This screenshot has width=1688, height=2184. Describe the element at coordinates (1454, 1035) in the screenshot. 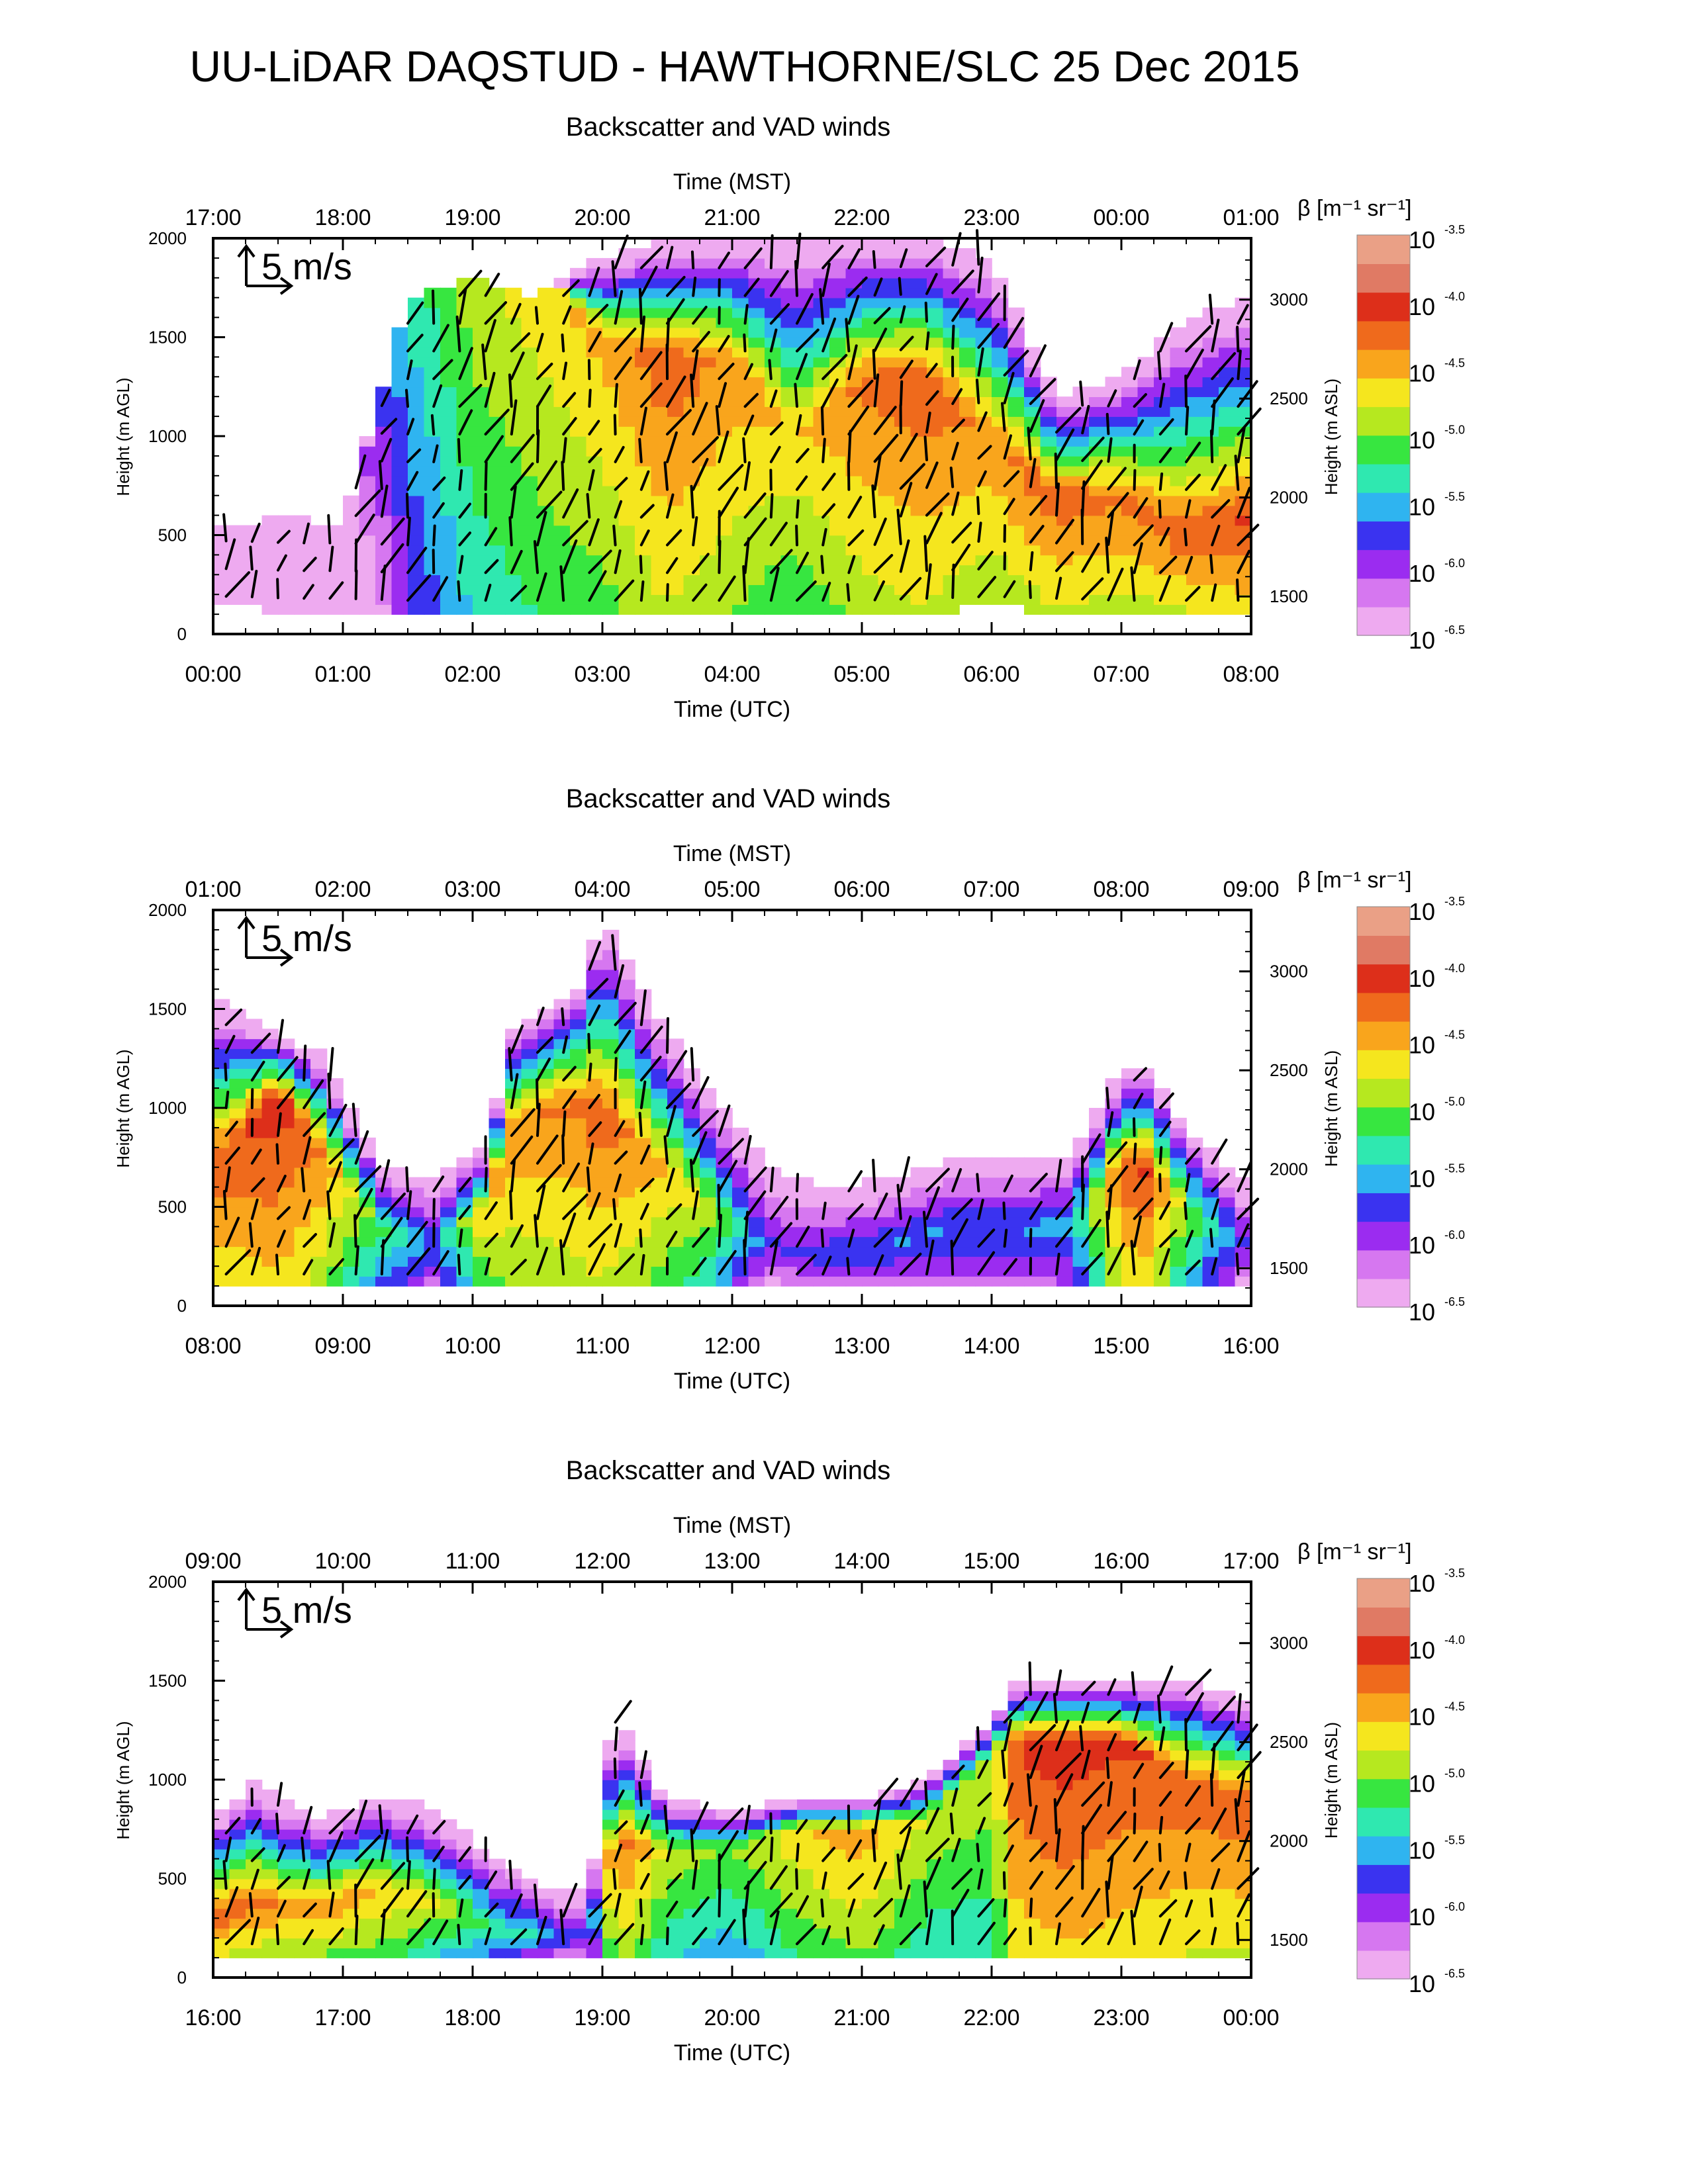

I see `colorbar-exponent: -4.5` at that location.